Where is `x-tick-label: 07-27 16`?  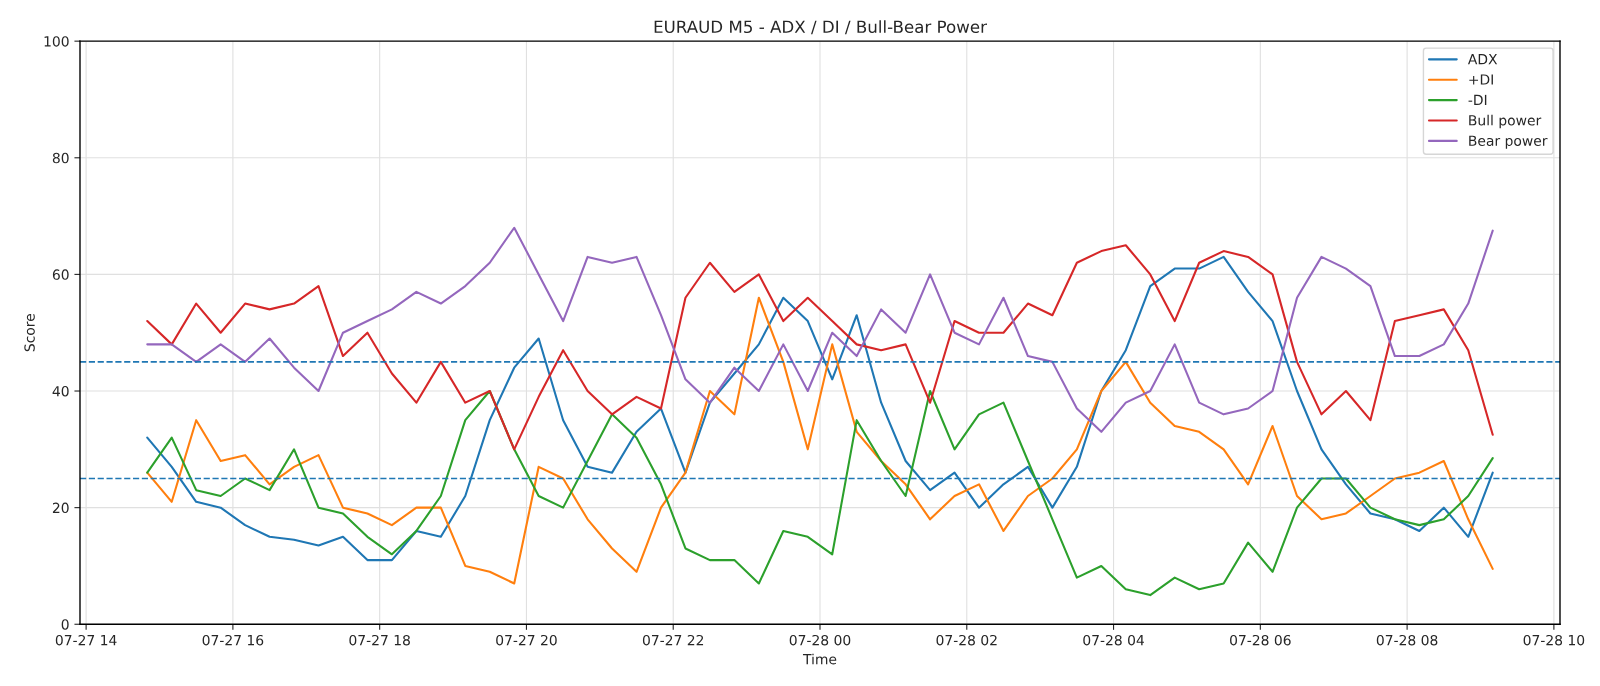 x-tick-label: 07-27 16 is located at coordinates (233, 640).